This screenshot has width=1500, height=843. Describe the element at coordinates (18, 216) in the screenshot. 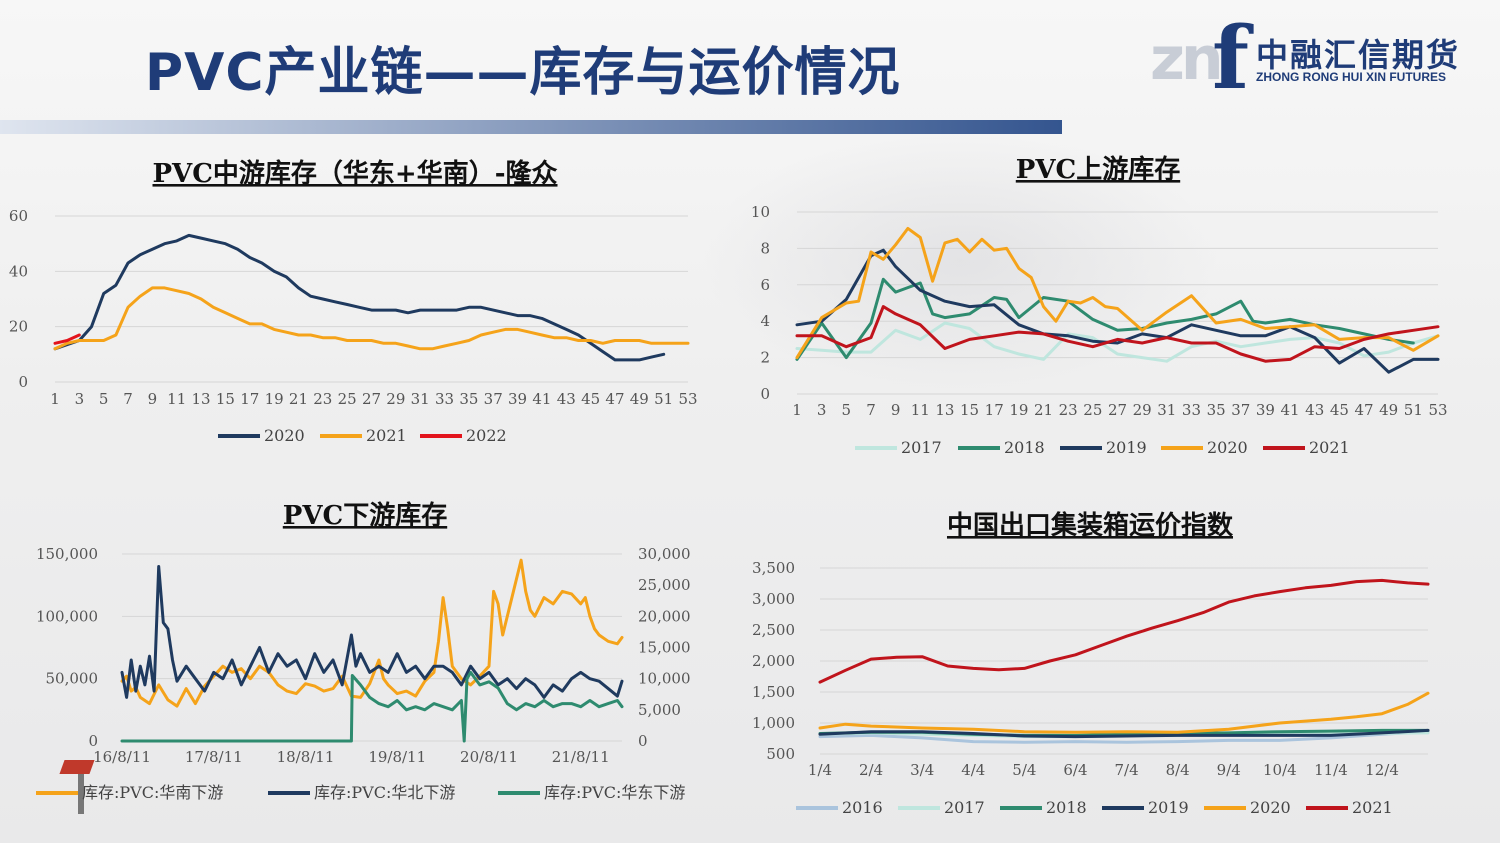

I see `y-tick-label: 60` at that location.